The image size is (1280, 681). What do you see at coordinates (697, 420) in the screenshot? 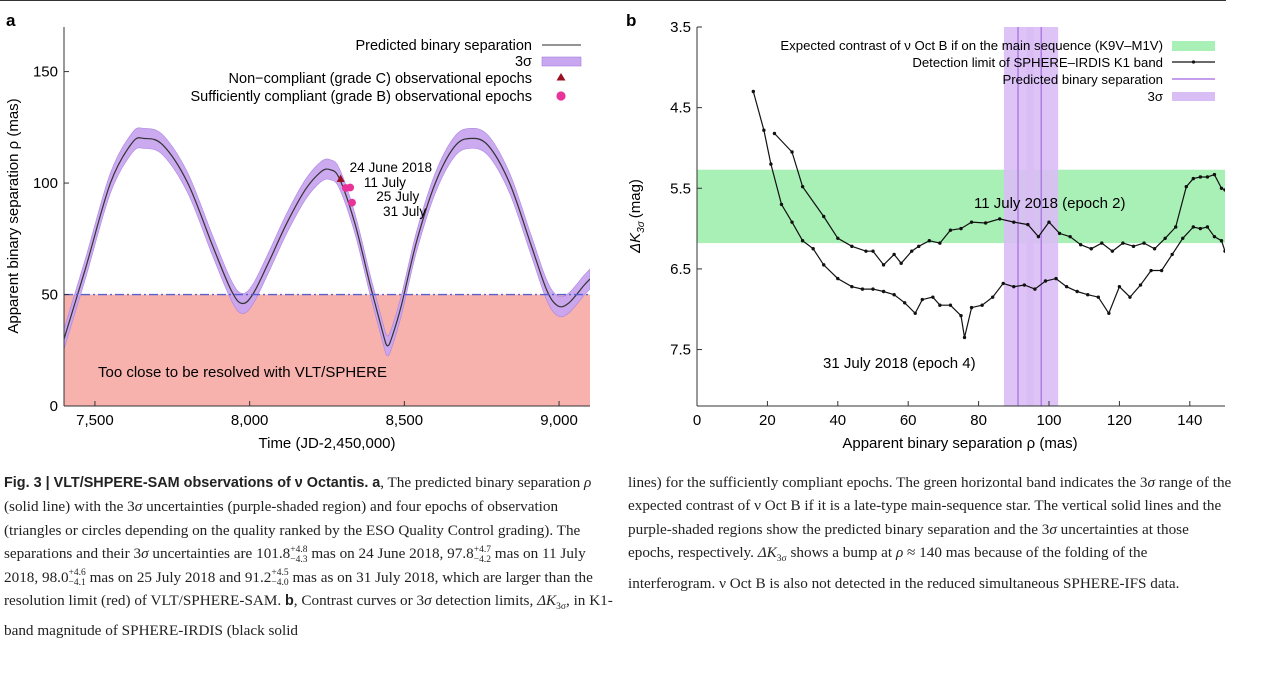
I see `x-tick-label: 0` at bounding box center [697, 420].